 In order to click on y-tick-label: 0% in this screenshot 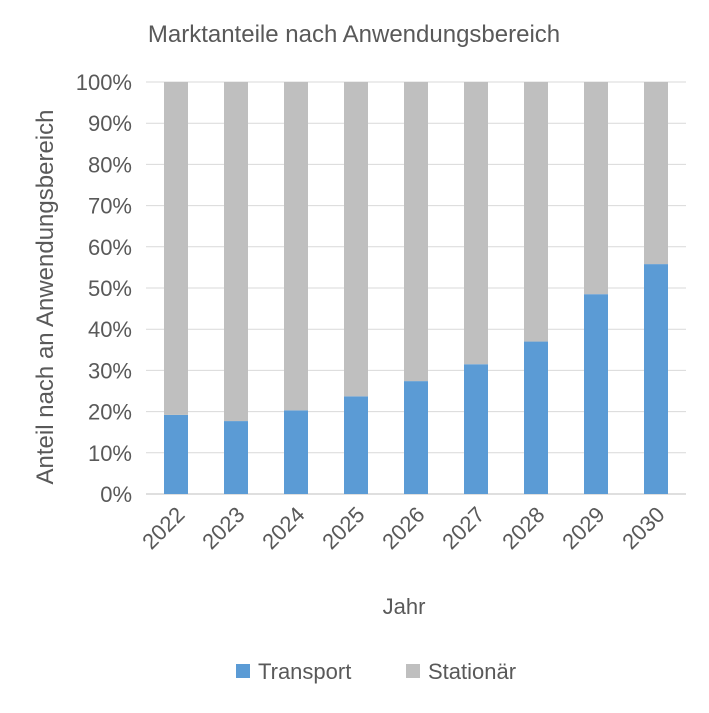, I will do `click(116, 494)`.